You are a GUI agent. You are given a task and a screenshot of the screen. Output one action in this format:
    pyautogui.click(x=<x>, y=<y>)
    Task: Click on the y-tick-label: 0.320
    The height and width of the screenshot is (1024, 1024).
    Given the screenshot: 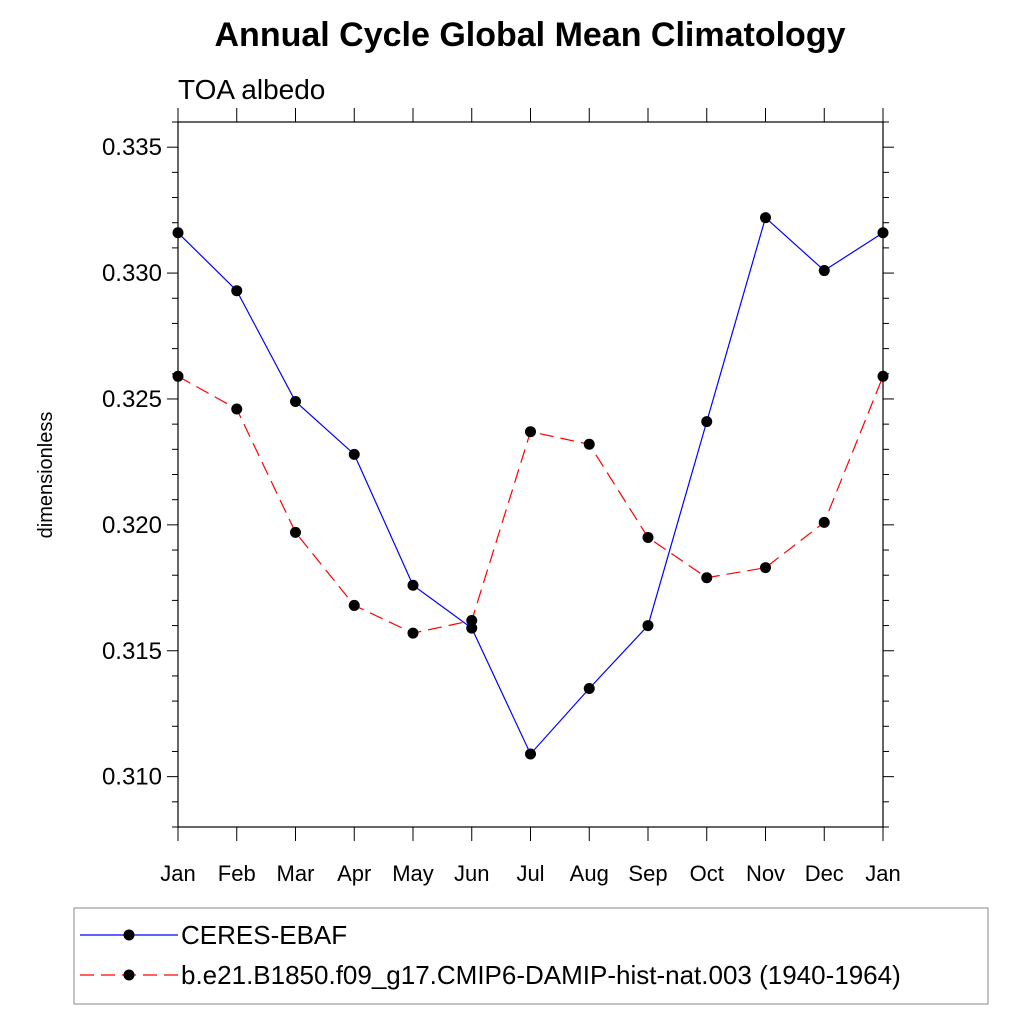 What is the action you would take?
    pyautogui.click(x=132, y=525)
    